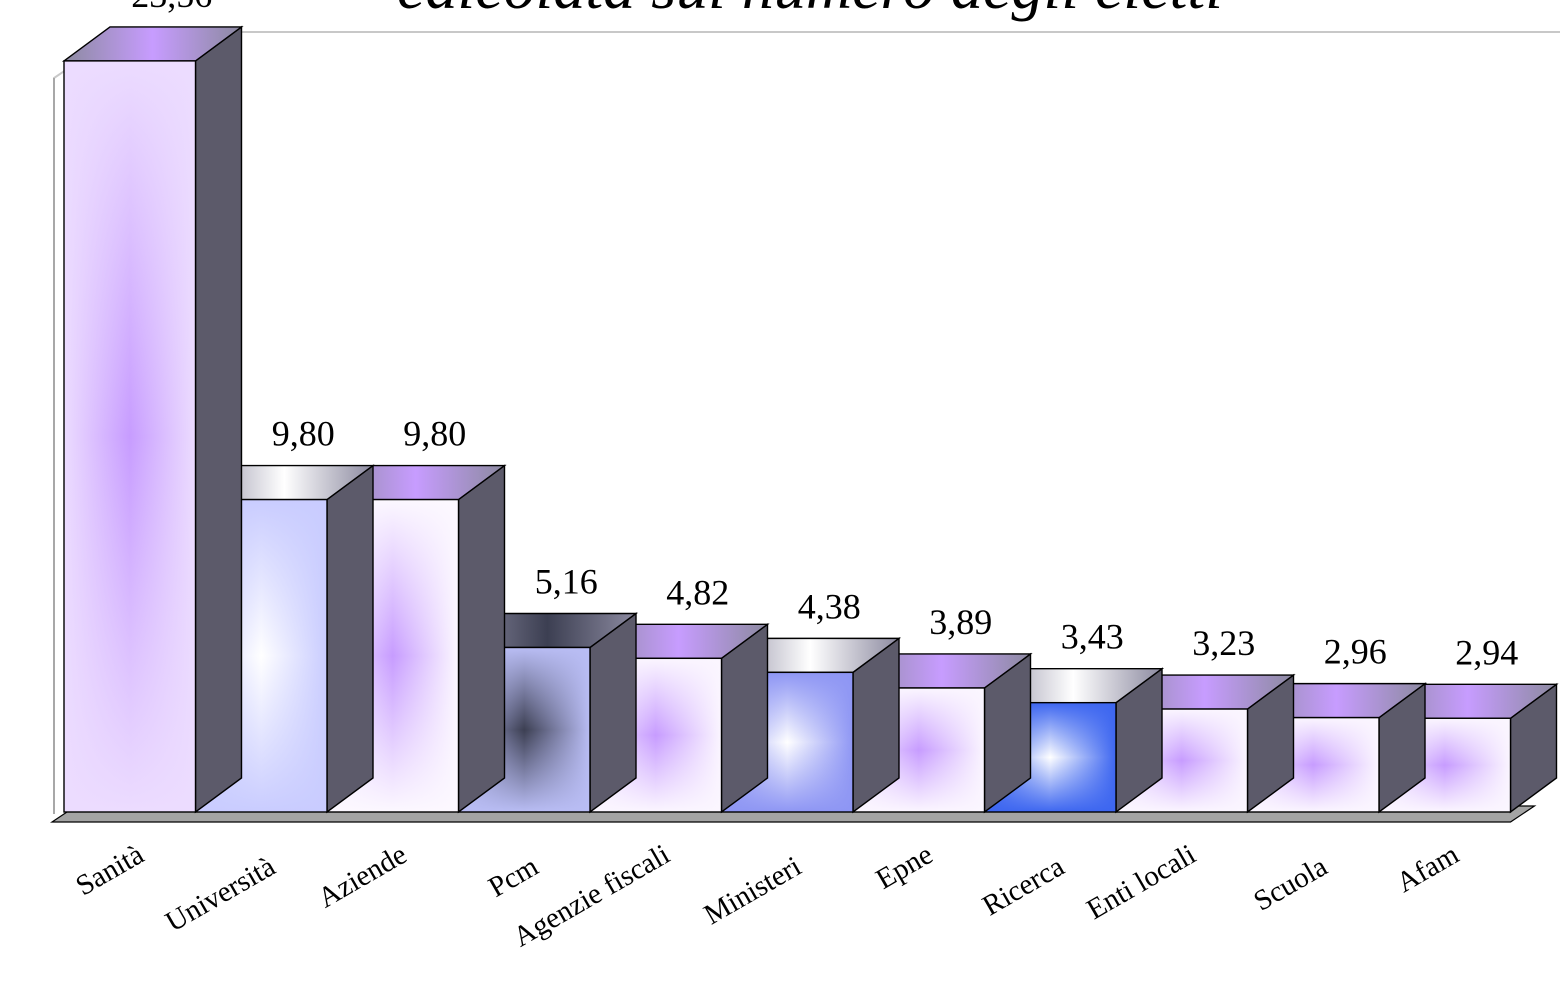 This screenshot has width=1560, height=986. What do you see at coordinates (220, 894) in the screenshot?
I see `category-label: Università` at bounding box center [220, 894].